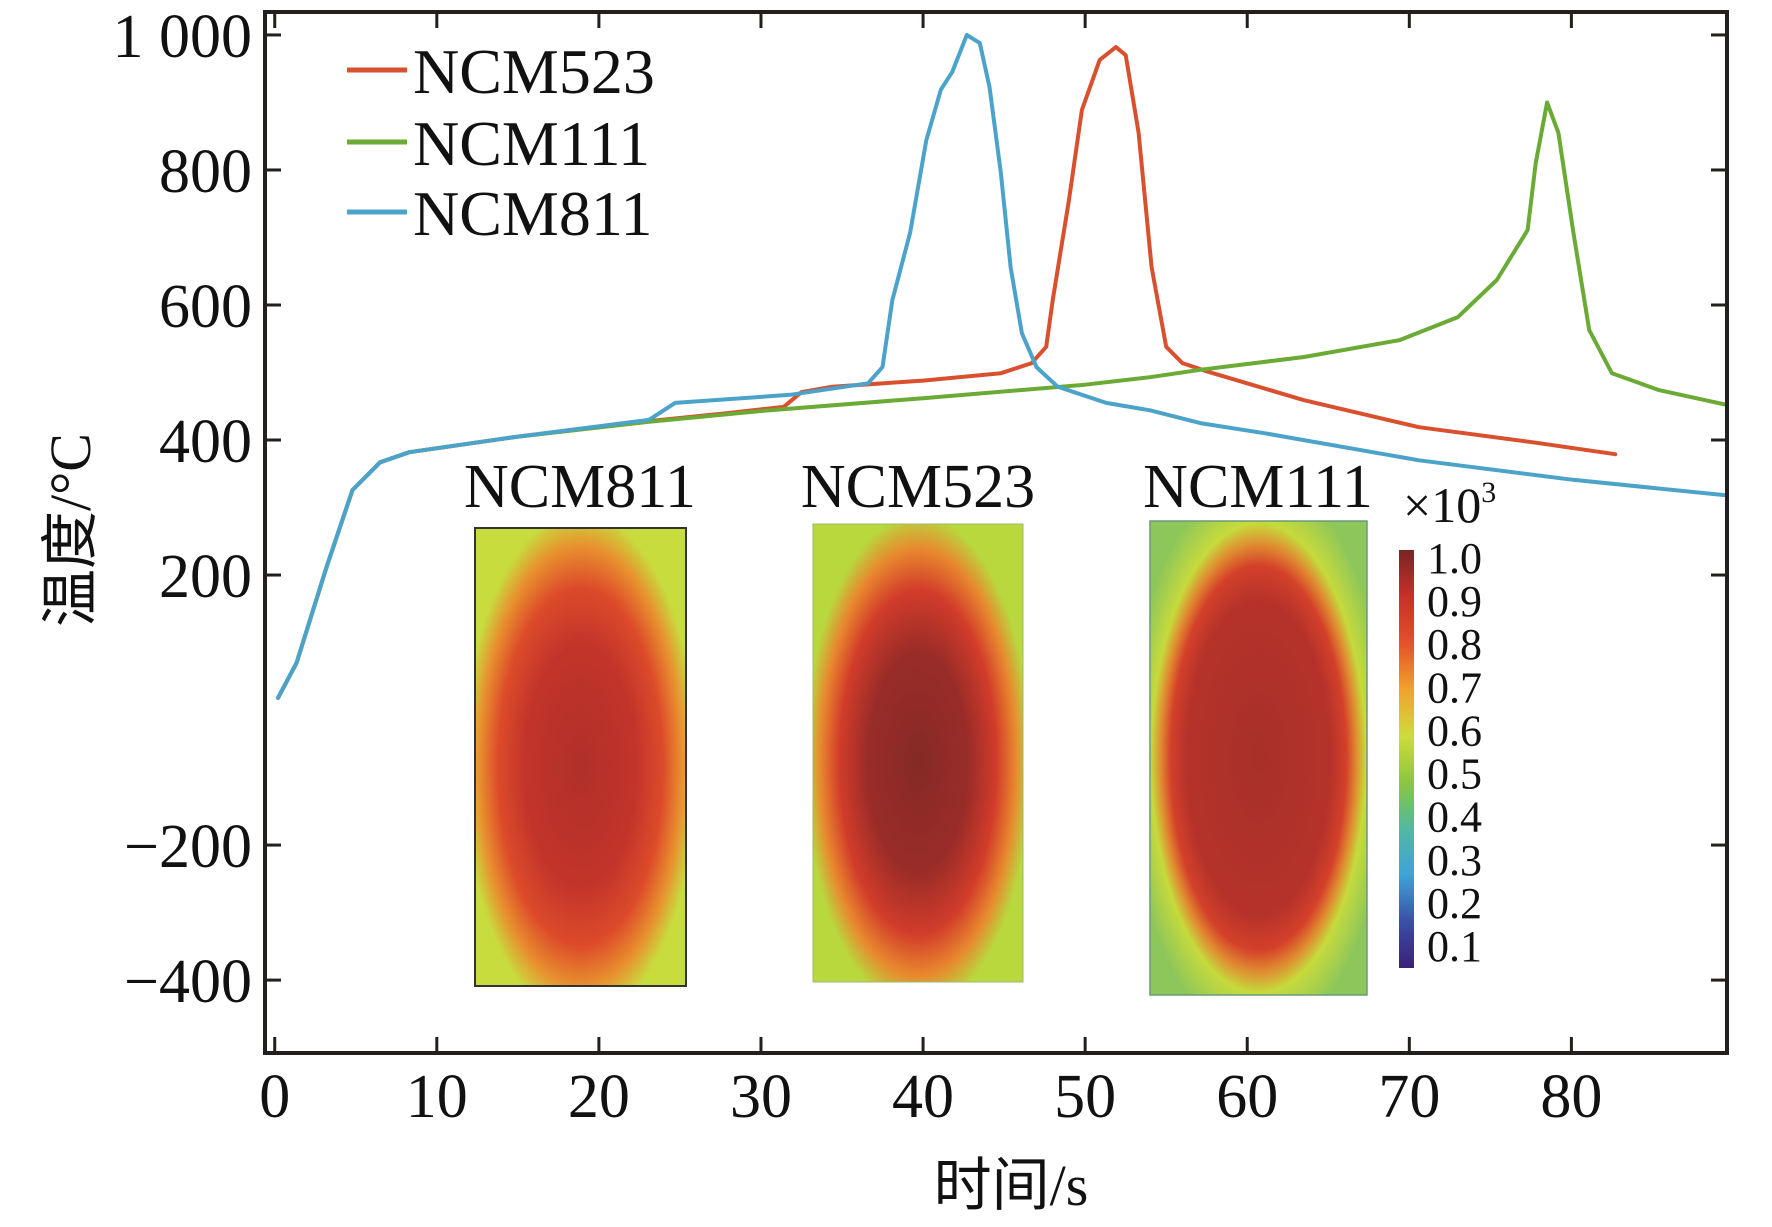 The height and width of the screenshot is (1227, 1772). Describe the element at coordinates (1409, 1097) in the screenshot. I see `x-tick-label: 70` at that location.